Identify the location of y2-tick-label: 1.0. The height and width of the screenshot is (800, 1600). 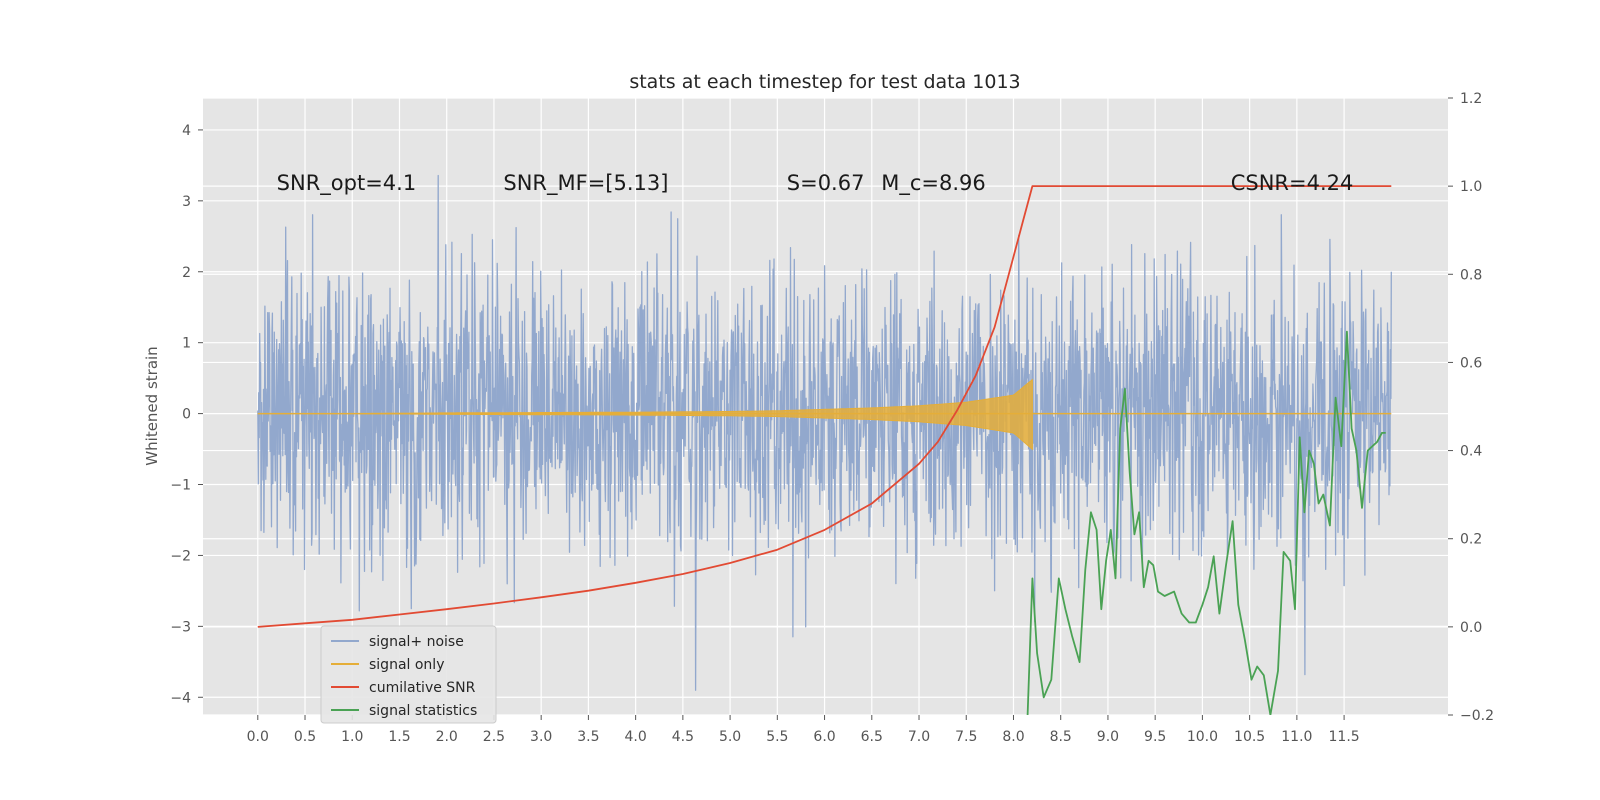
(1471, 187).